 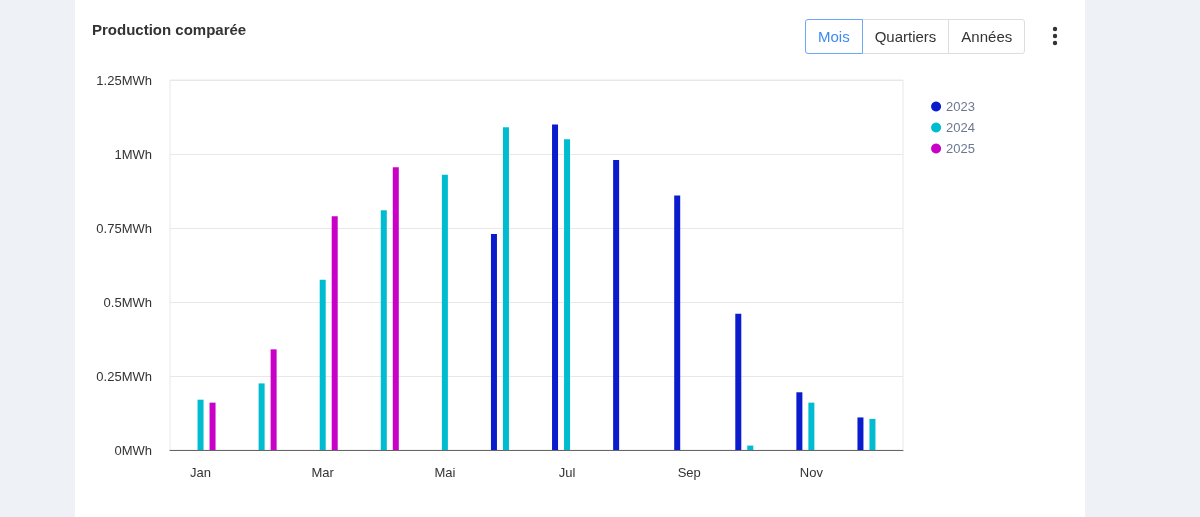 I want to click on x-tick-label: Sep, so click(x=689, y=472).